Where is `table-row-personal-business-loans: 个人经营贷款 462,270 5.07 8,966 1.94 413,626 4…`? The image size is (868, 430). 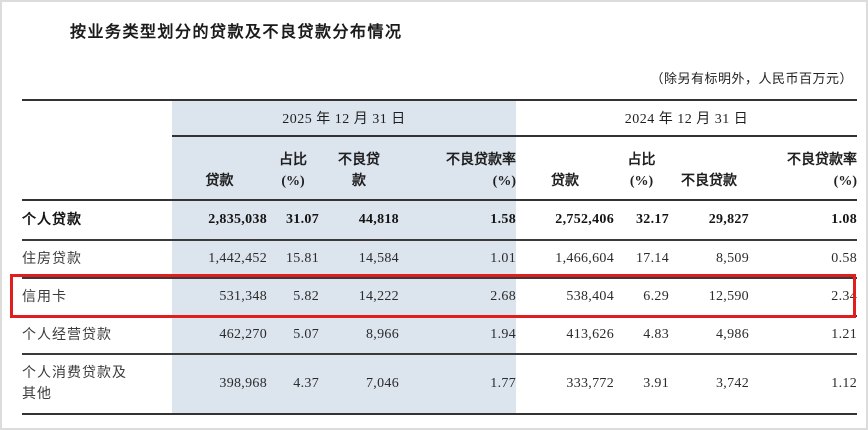
table-row-personal-business-loans: 个人经营贷款 462,270 5.07 8,966 1.94 413,626 4… is located at coordinates (439, 335).